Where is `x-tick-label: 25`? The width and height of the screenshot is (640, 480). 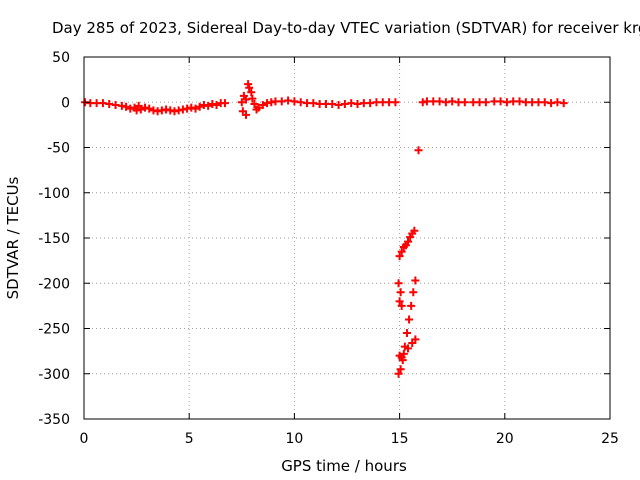
x-tick-label: 25 is located at coordinates (610, 439).